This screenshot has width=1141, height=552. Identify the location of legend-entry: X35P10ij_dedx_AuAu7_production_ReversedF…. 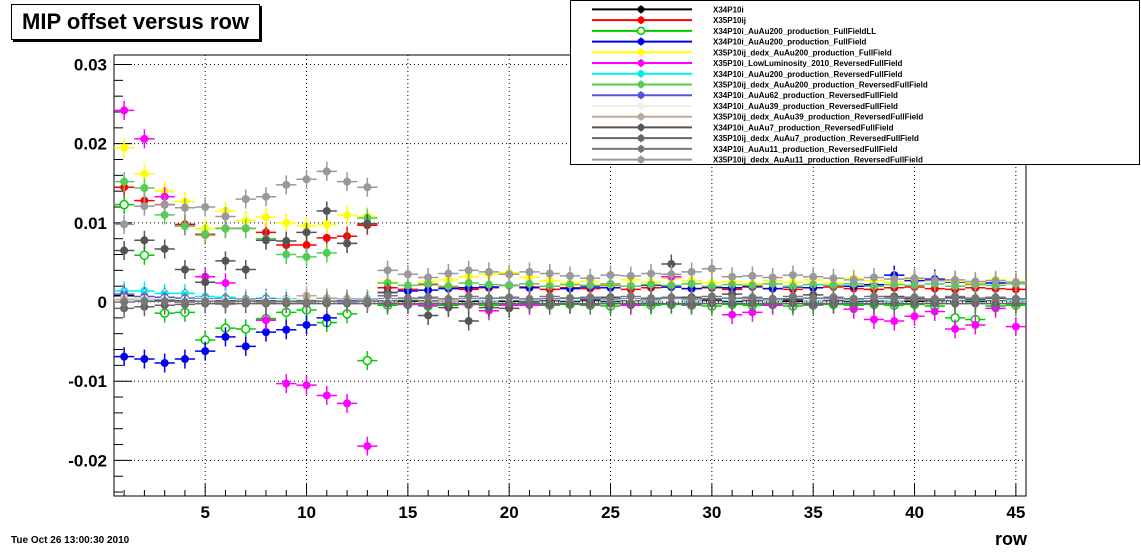
(755, 138).